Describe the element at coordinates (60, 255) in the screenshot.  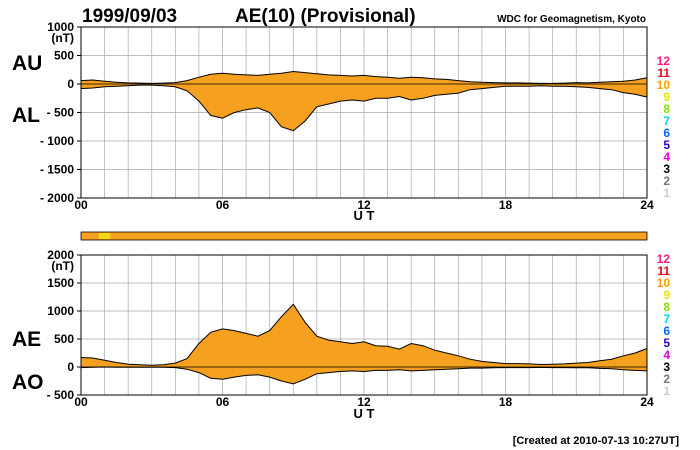
I see `y-tick-label: 2000` at that location.